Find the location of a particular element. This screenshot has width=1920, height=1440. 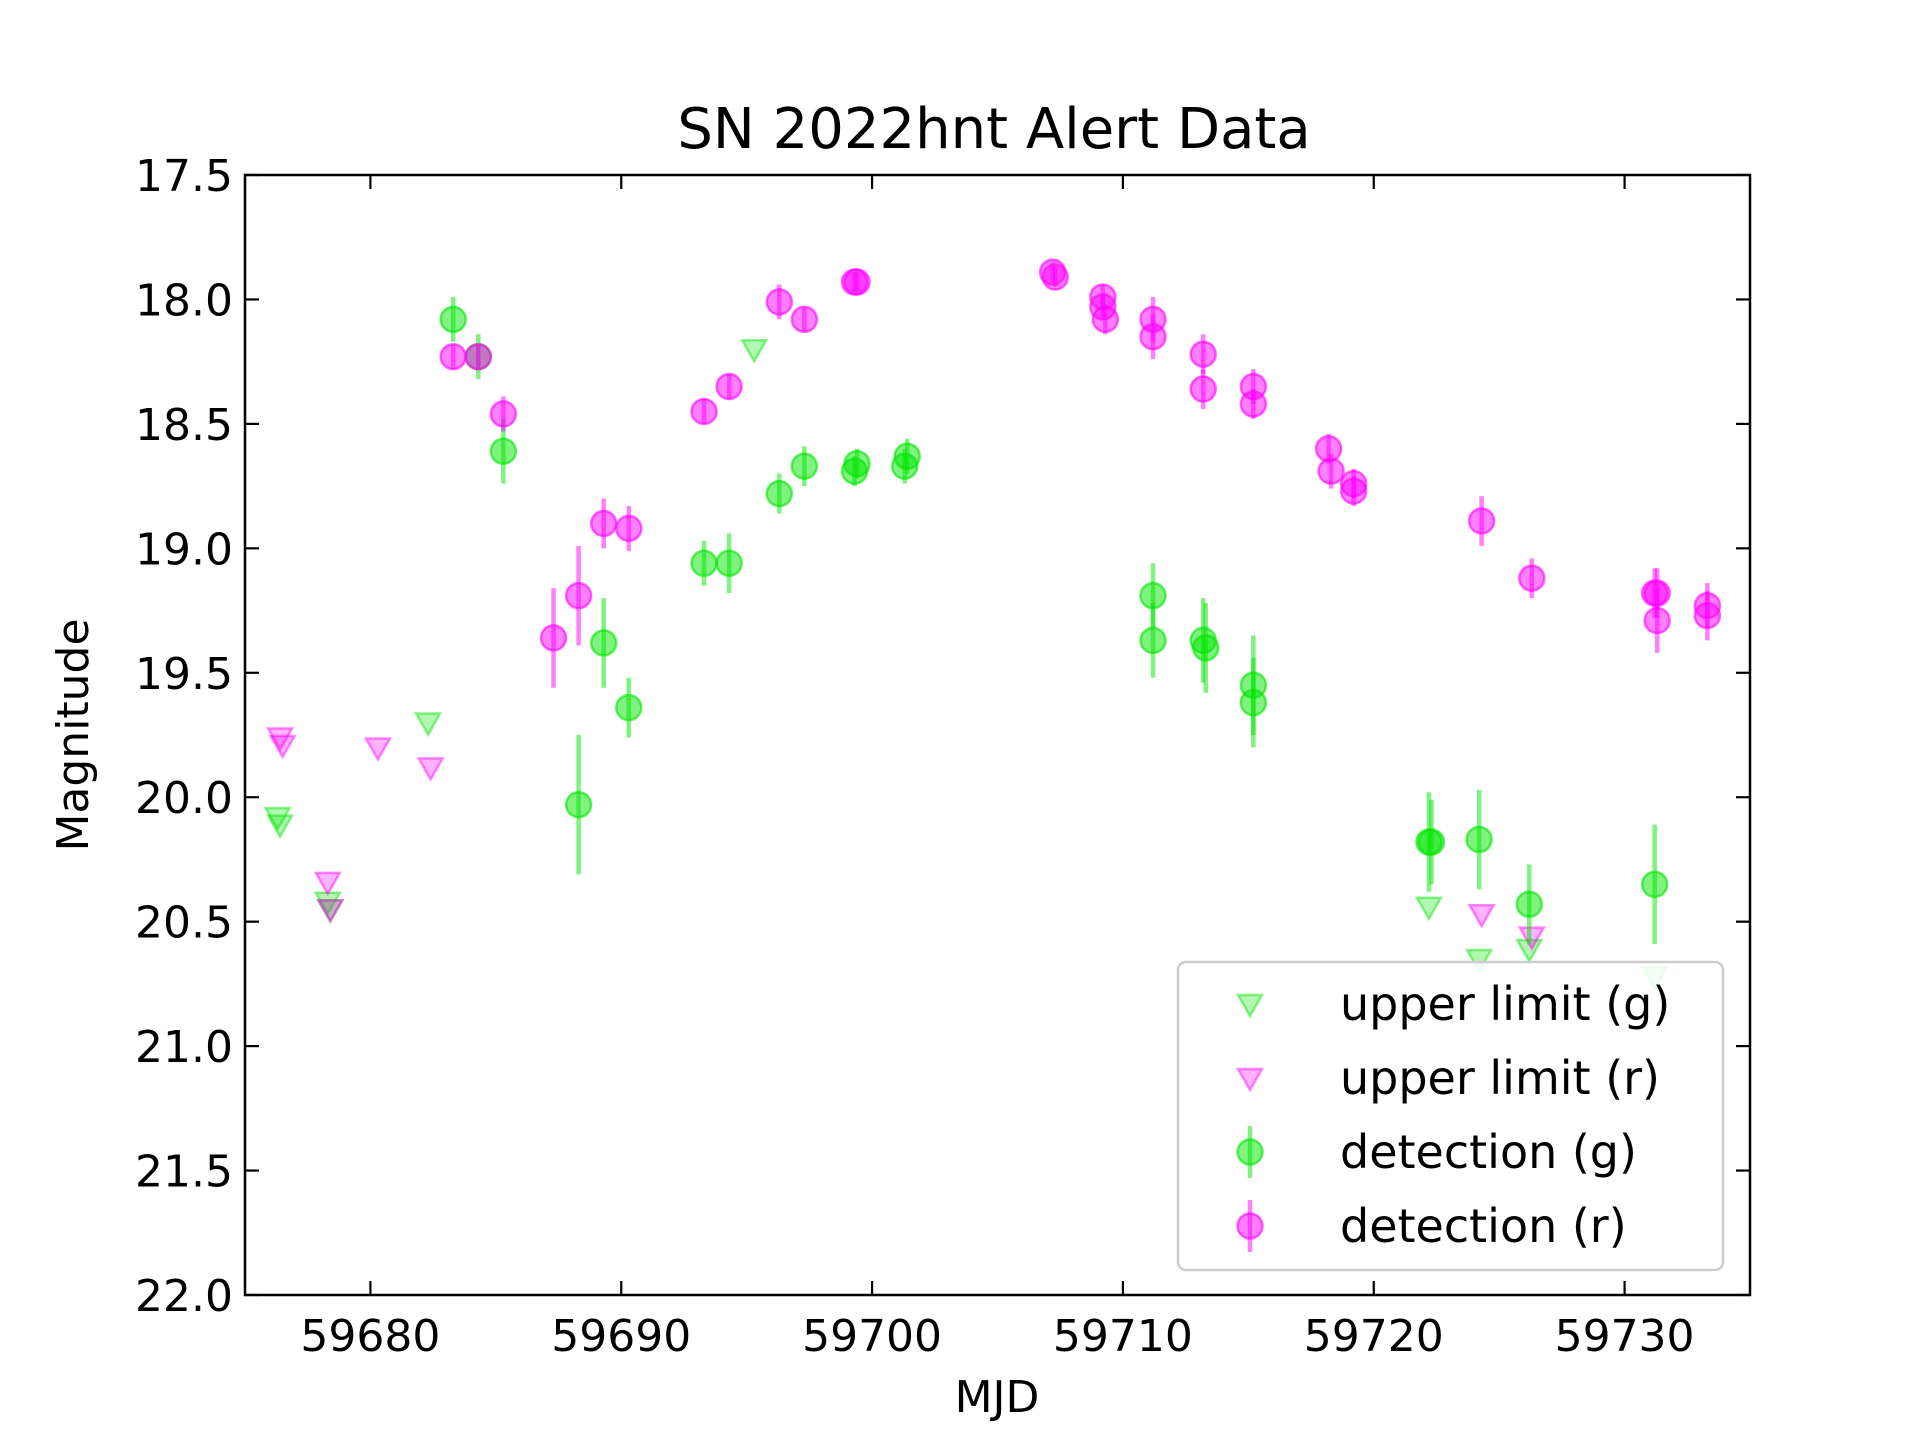

y-tick-label: 22.0 is located at coordinates (184, 1296).